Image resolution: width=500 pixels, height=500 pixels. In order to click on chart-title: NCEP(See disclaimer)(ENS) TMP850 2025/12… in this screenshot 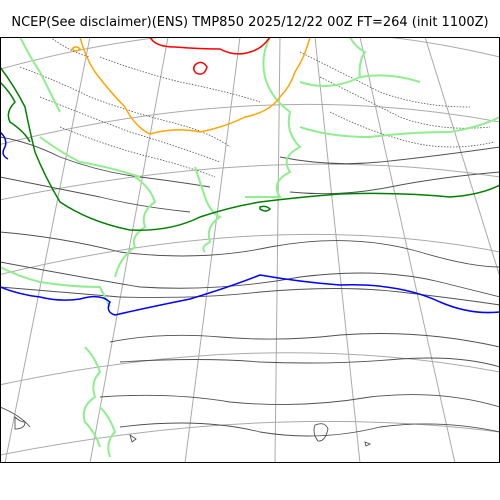, I will do `click(250, 22)`.